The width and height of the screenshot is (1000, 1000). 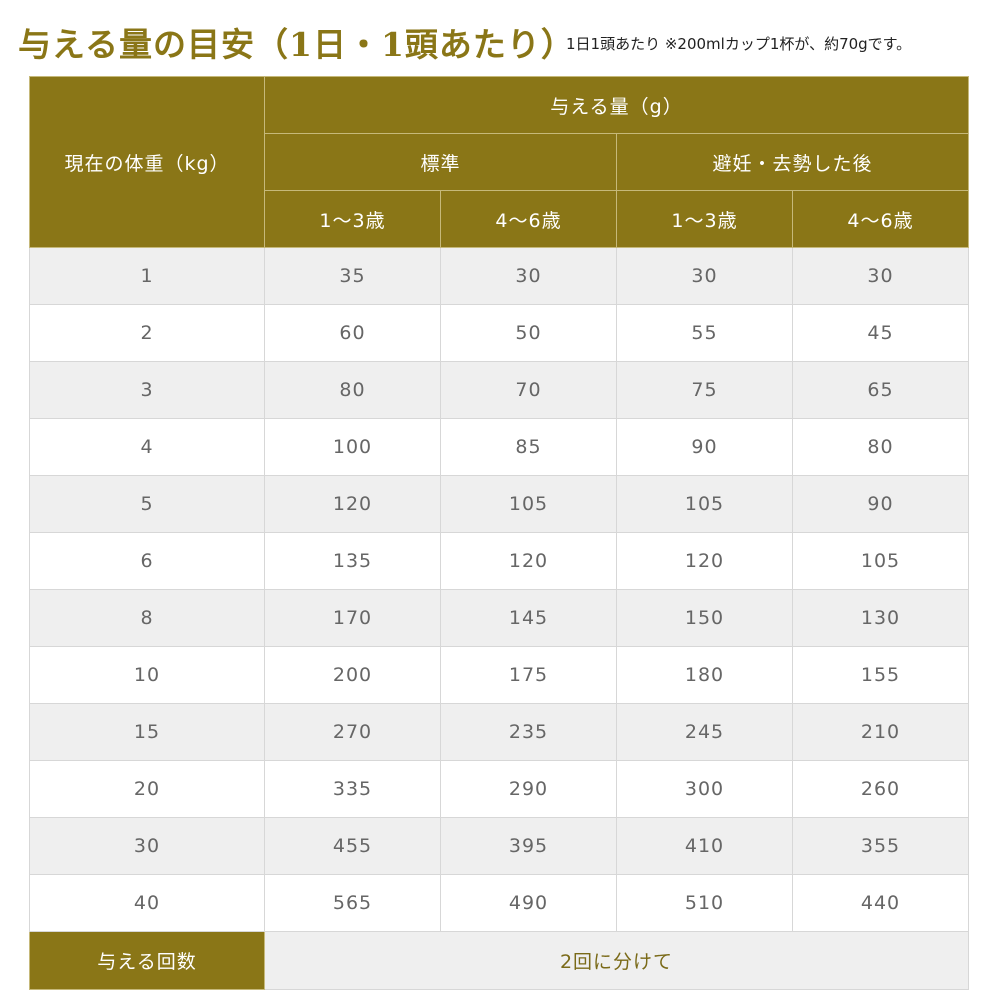 What do you see at coordinates (880, 732) in the screenshot?
I see `neutered-4-6-cell: 210` at bounding box center [880, 732].